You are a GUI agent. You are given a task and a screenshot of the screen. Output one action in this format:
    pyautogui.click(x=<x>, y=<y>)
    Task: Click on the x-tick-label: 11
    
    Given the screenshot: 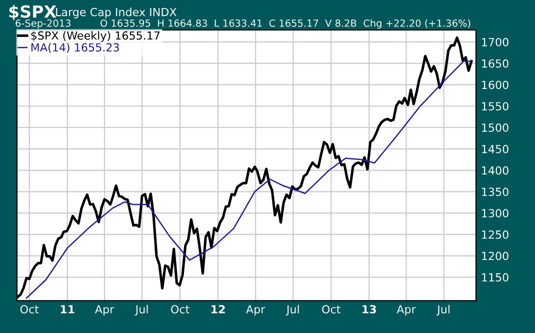 What is the action you would take?
    pyautogui.click(x=67, y=309)
    